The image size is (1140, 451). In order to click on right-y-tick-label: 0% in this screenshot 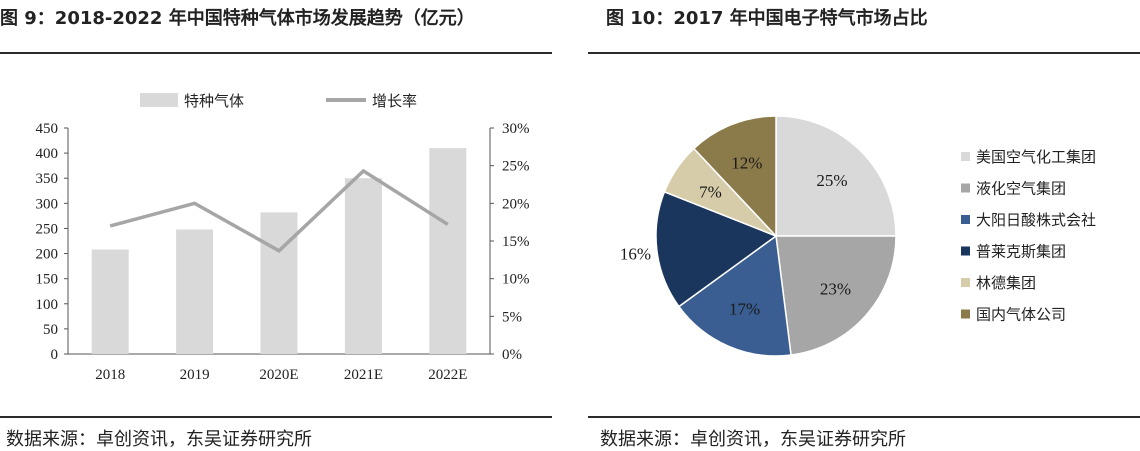, I will do `click(512, 355)`.